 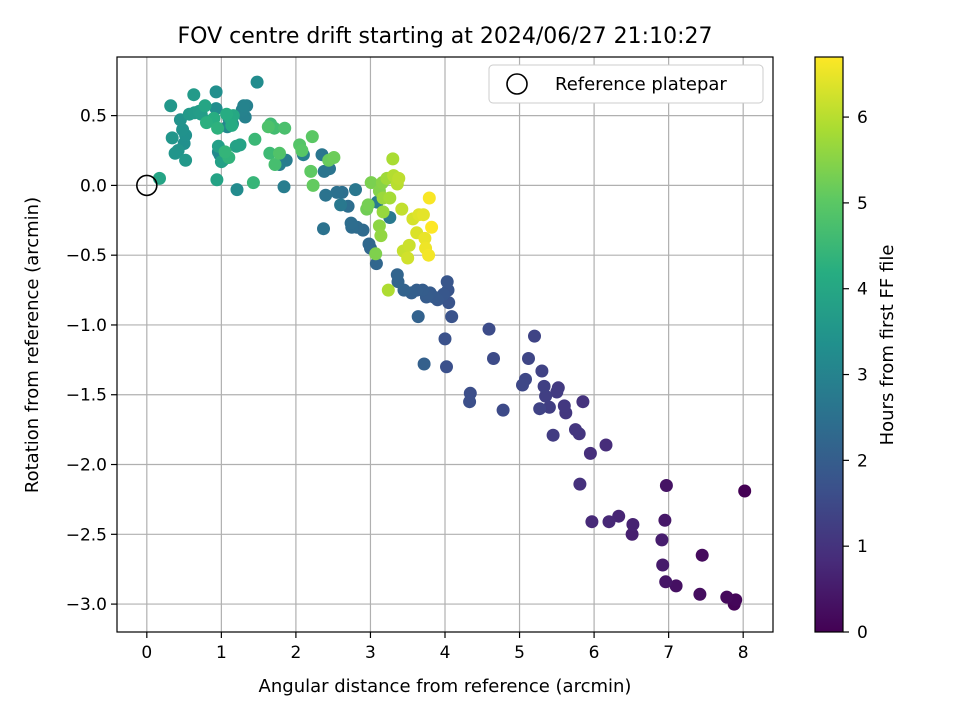 What do you see at coordinates (370, 653) in the screenshot?
I see `x-tick-label: 3` at bounding box center [370, 653].